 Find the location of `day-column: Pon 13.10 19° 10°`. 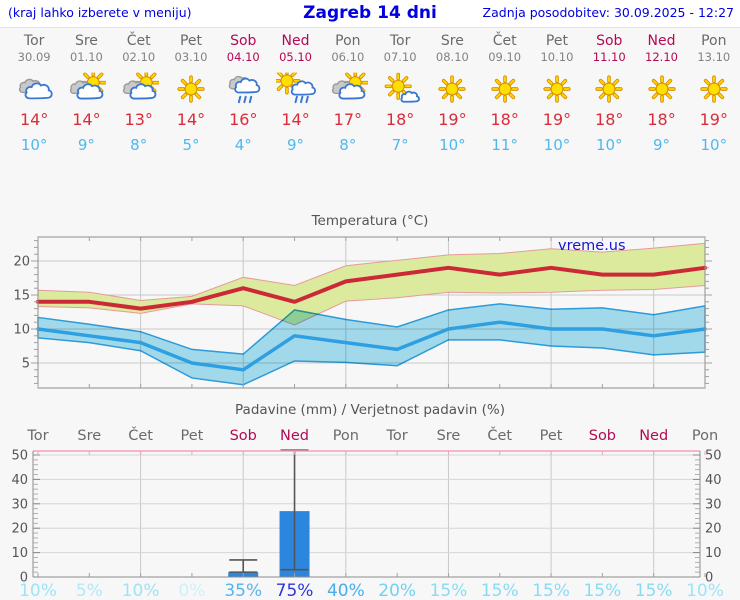

day-column: Pon 13.10 19° 10° is located at coordinates (714, 92).